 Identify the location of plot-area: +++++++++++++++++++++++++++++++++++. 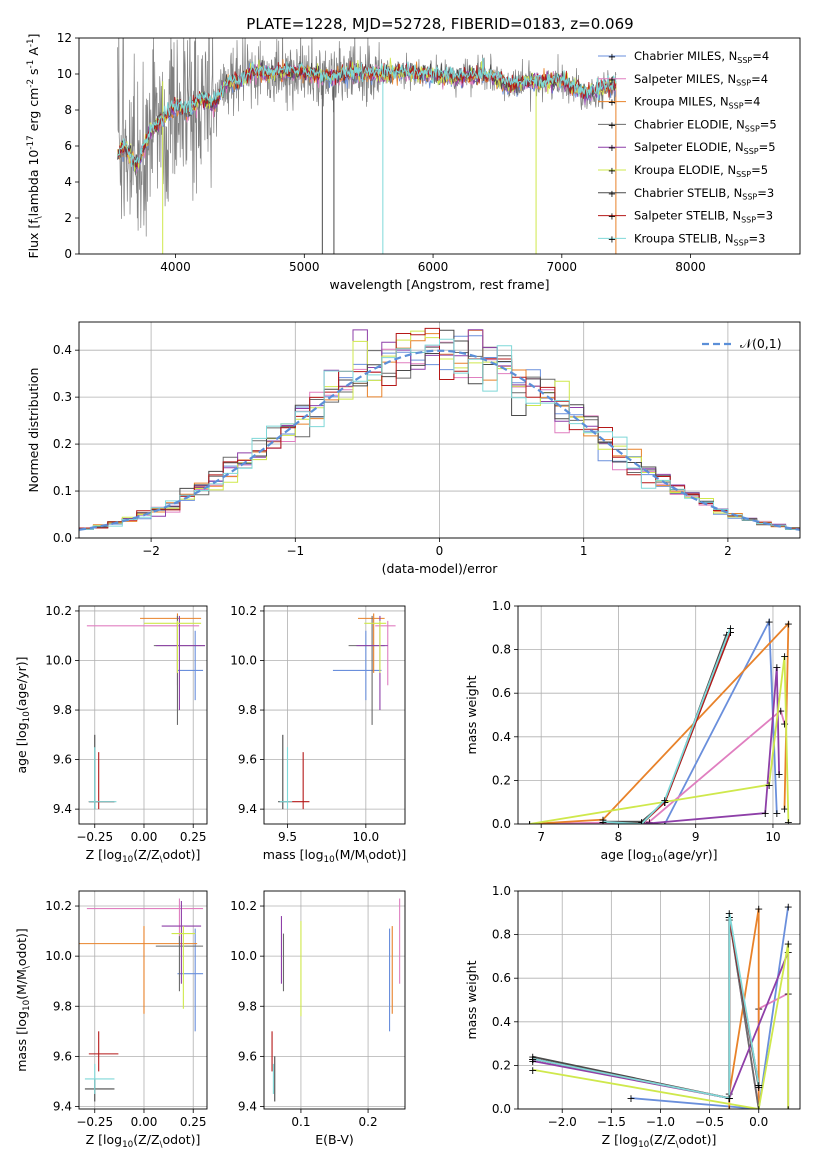
(660, 1008).